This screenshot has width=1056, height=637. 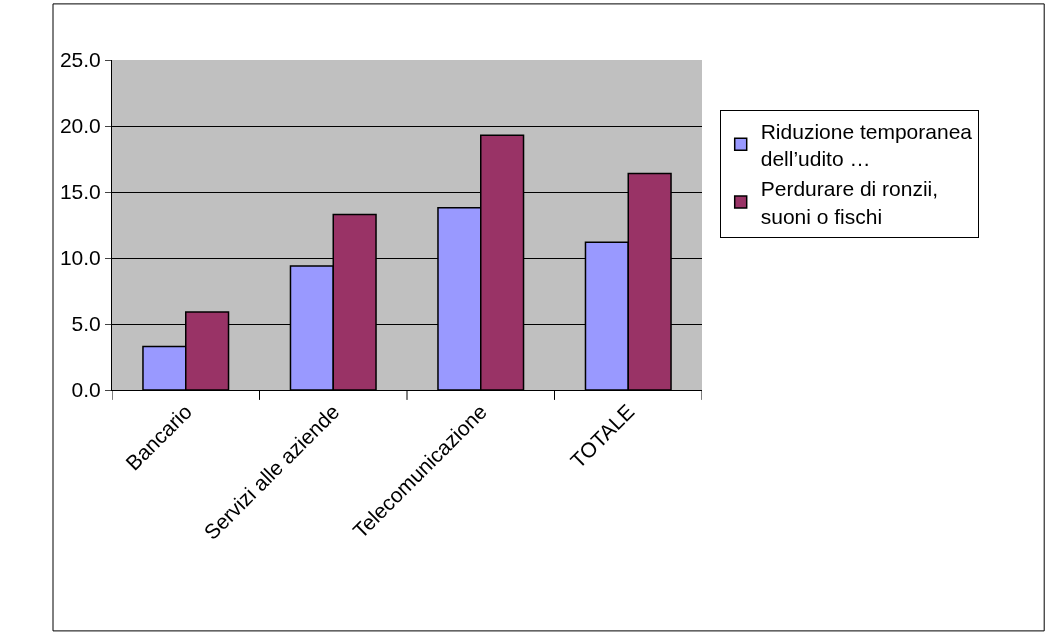 I want to click on y-tick-label: 15.0, so click(x=80, y=192).